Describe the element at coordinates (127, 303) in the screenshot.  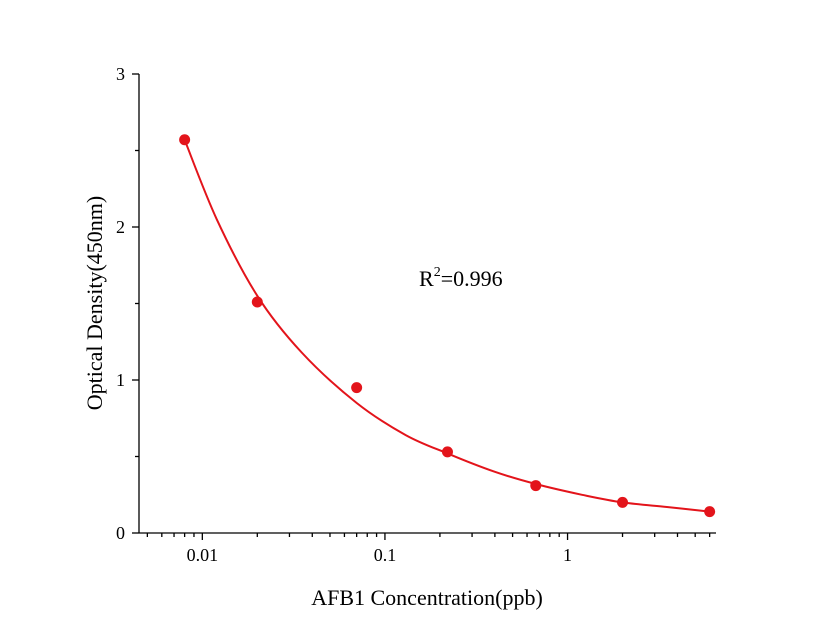
I see `y-axis-ticks: 0 1 2 3` at that location.